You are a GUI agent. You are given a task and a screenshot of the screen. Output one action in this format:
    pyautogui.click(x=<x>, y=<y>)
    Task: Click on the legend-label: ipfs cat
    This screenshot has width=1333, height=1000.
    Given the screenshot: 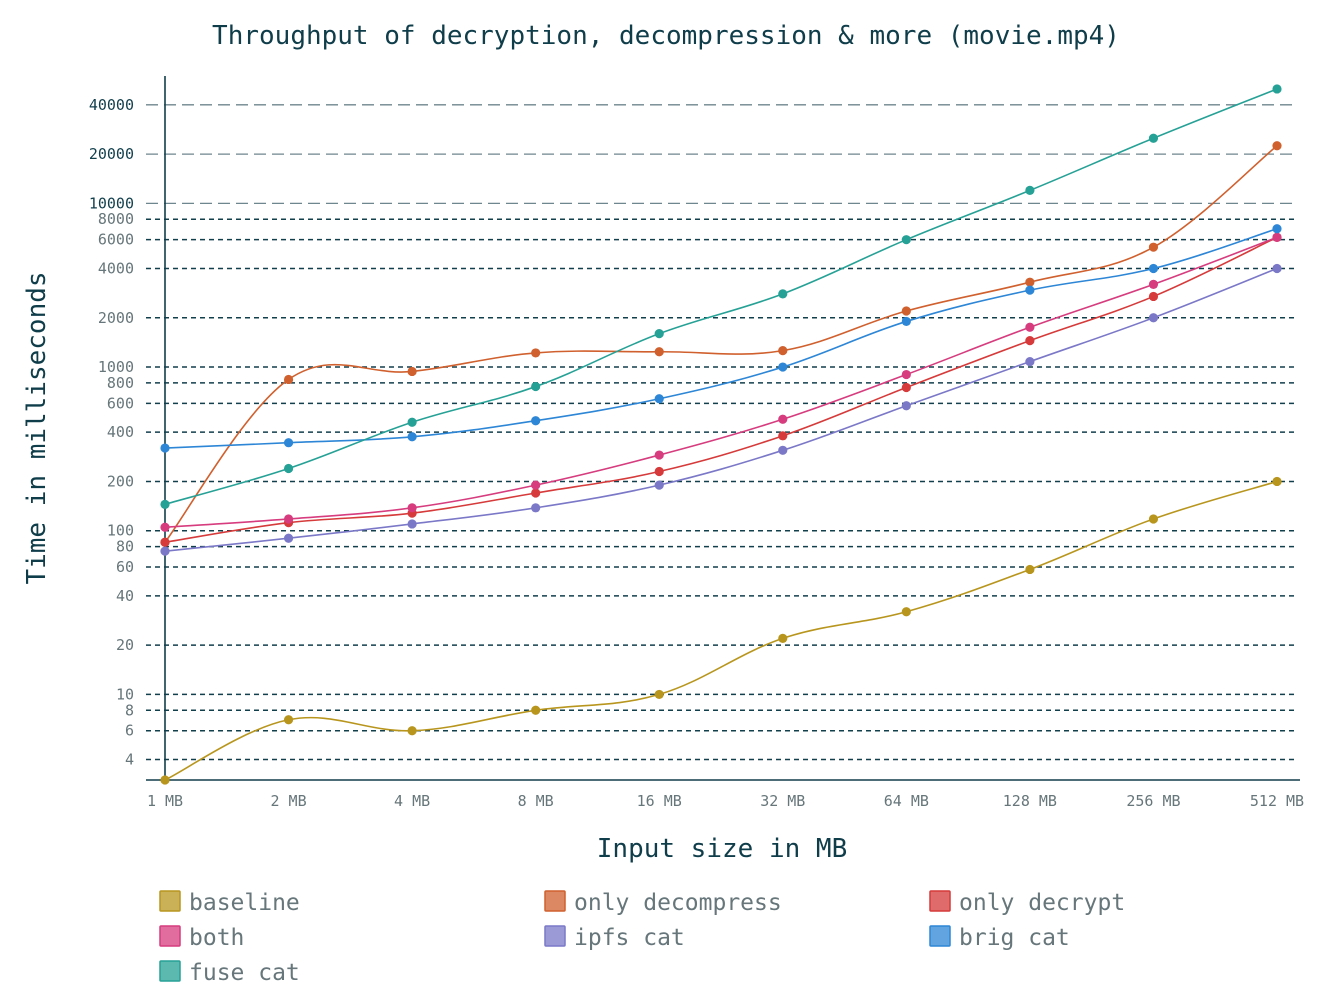 What is the action you would take?
    pyautogui.click(x=629, y=938)
    